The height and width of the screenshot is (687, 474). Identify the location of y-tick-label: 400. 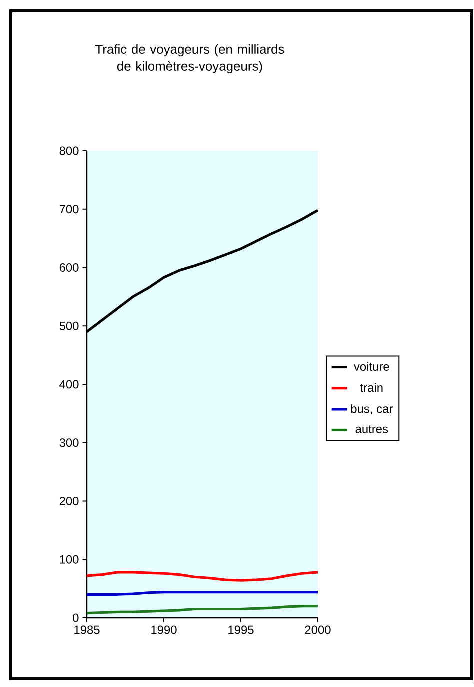
(69, 384).